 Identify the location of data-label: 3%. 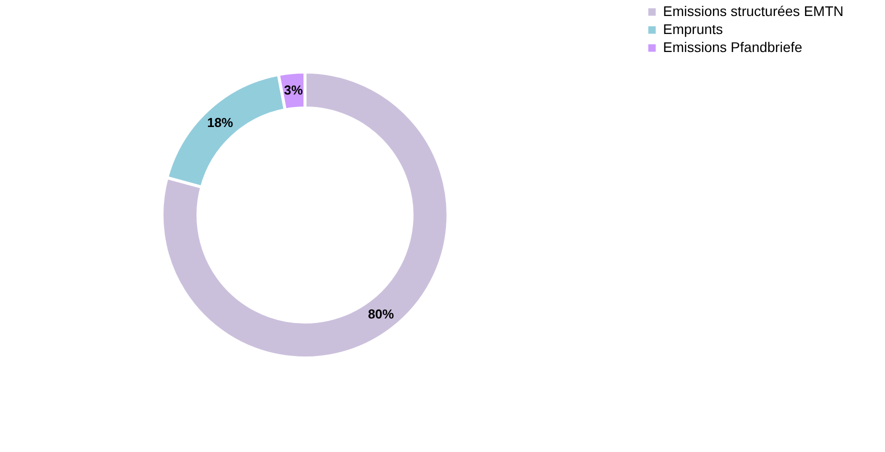
(294, 90).